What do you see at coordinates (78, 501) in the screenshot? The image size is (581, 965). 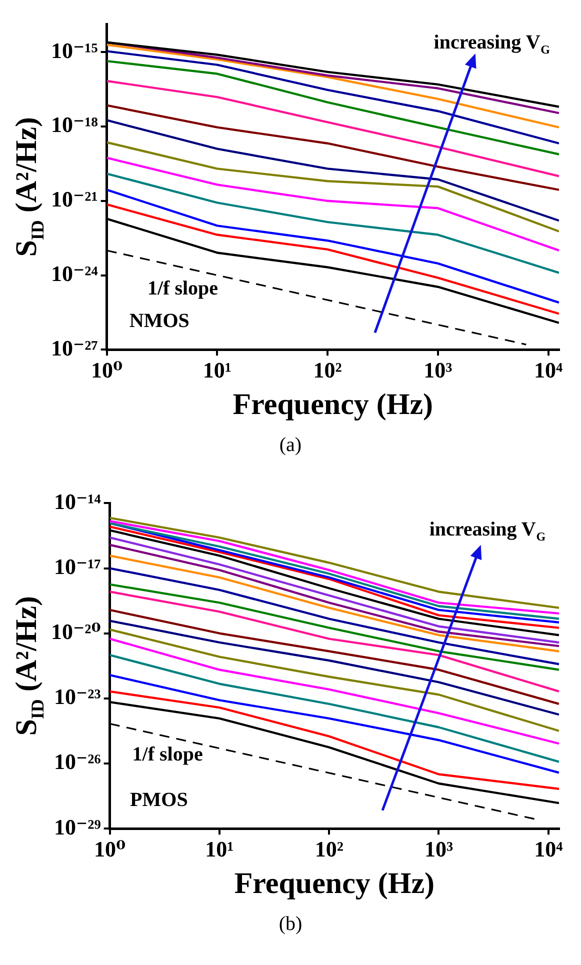 I see `y-tick-label: 10⁻¹⁴` at bounding box center [78, 501].